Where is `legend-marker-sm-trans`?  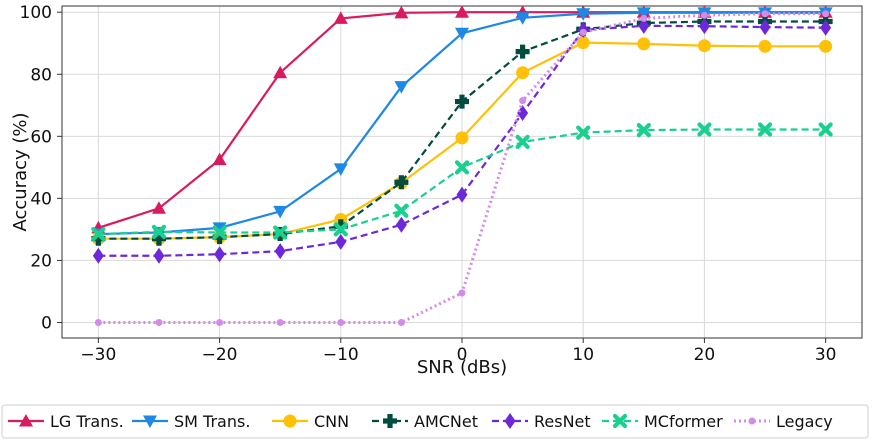
legend-marker-sm-trans is located at coordinates (150, 421).